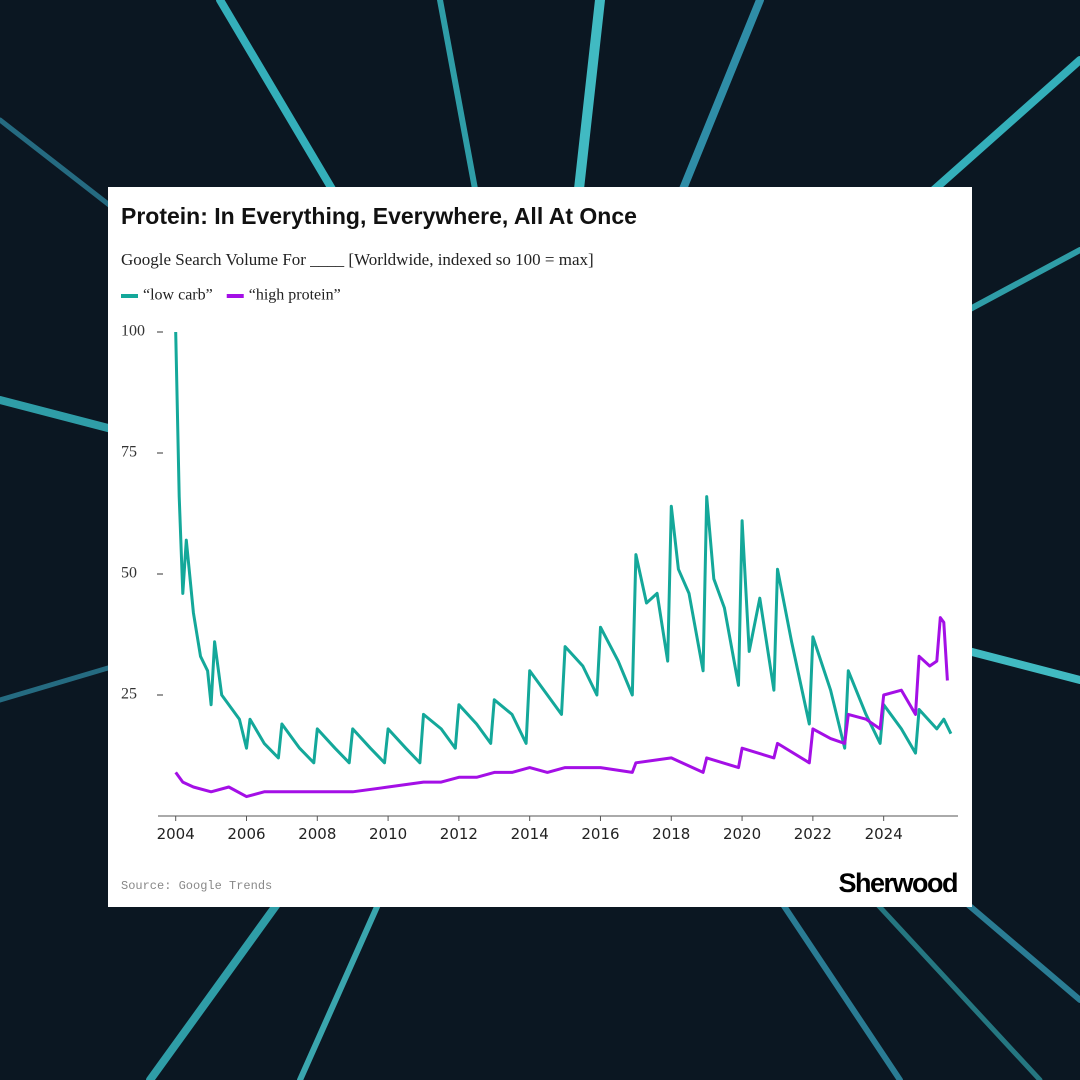  I want to click on x-tick-label: 2018, so click(671, 834).